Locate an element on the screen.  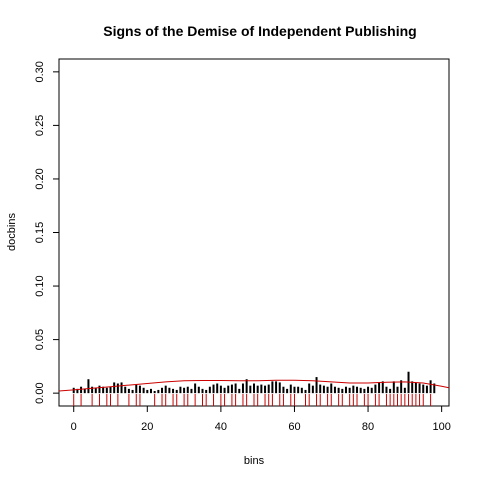
y-axis: 0.00 0.05 0.10 0.15 0.20 0.25 0.30 is located at coordinates (46, 232).